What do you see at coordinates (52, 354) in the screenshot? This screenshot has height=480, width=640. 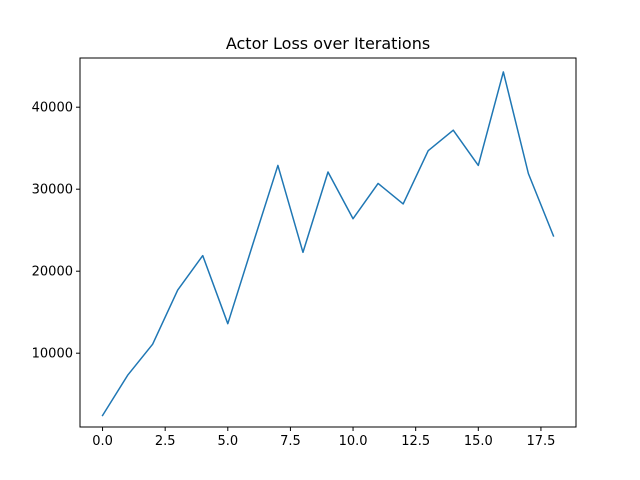 I see `y-tick-label: 10000` at bounding box center [52, 354].